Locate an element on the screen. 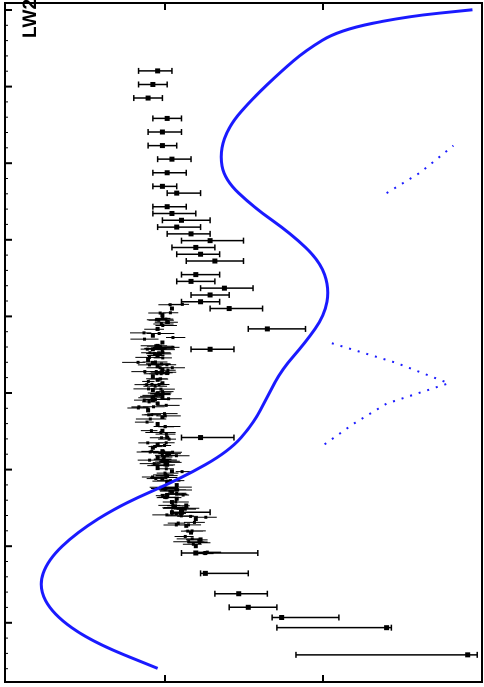 The width and height of the screenshot is (484, 687). dotted-series-line is located at coordinates (388, 393).